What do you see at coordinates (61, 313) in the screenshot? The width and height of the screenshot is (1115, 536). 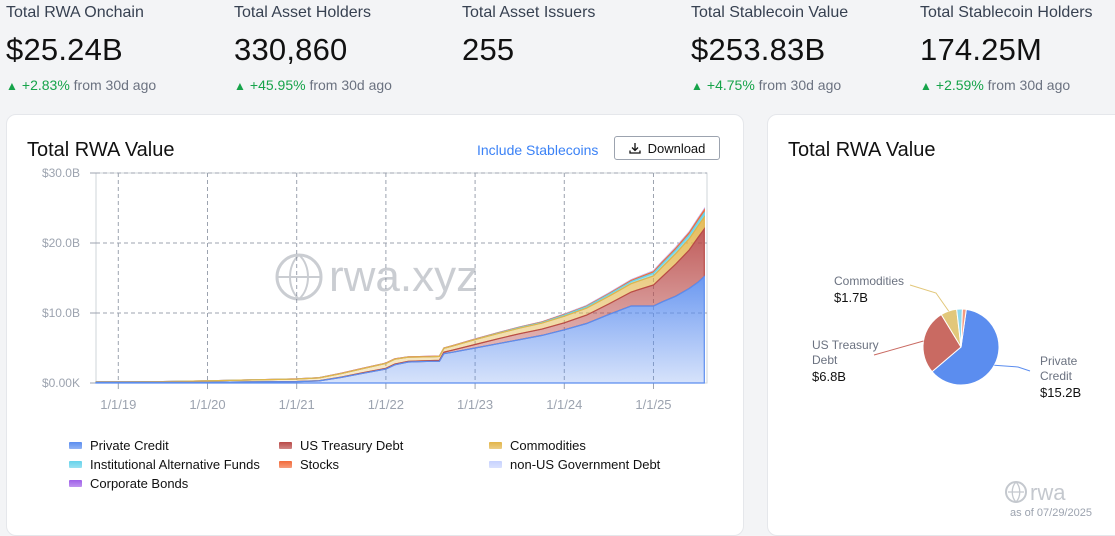 I see `y-tick-label: $10.0B` at bounding box center [61, 313].